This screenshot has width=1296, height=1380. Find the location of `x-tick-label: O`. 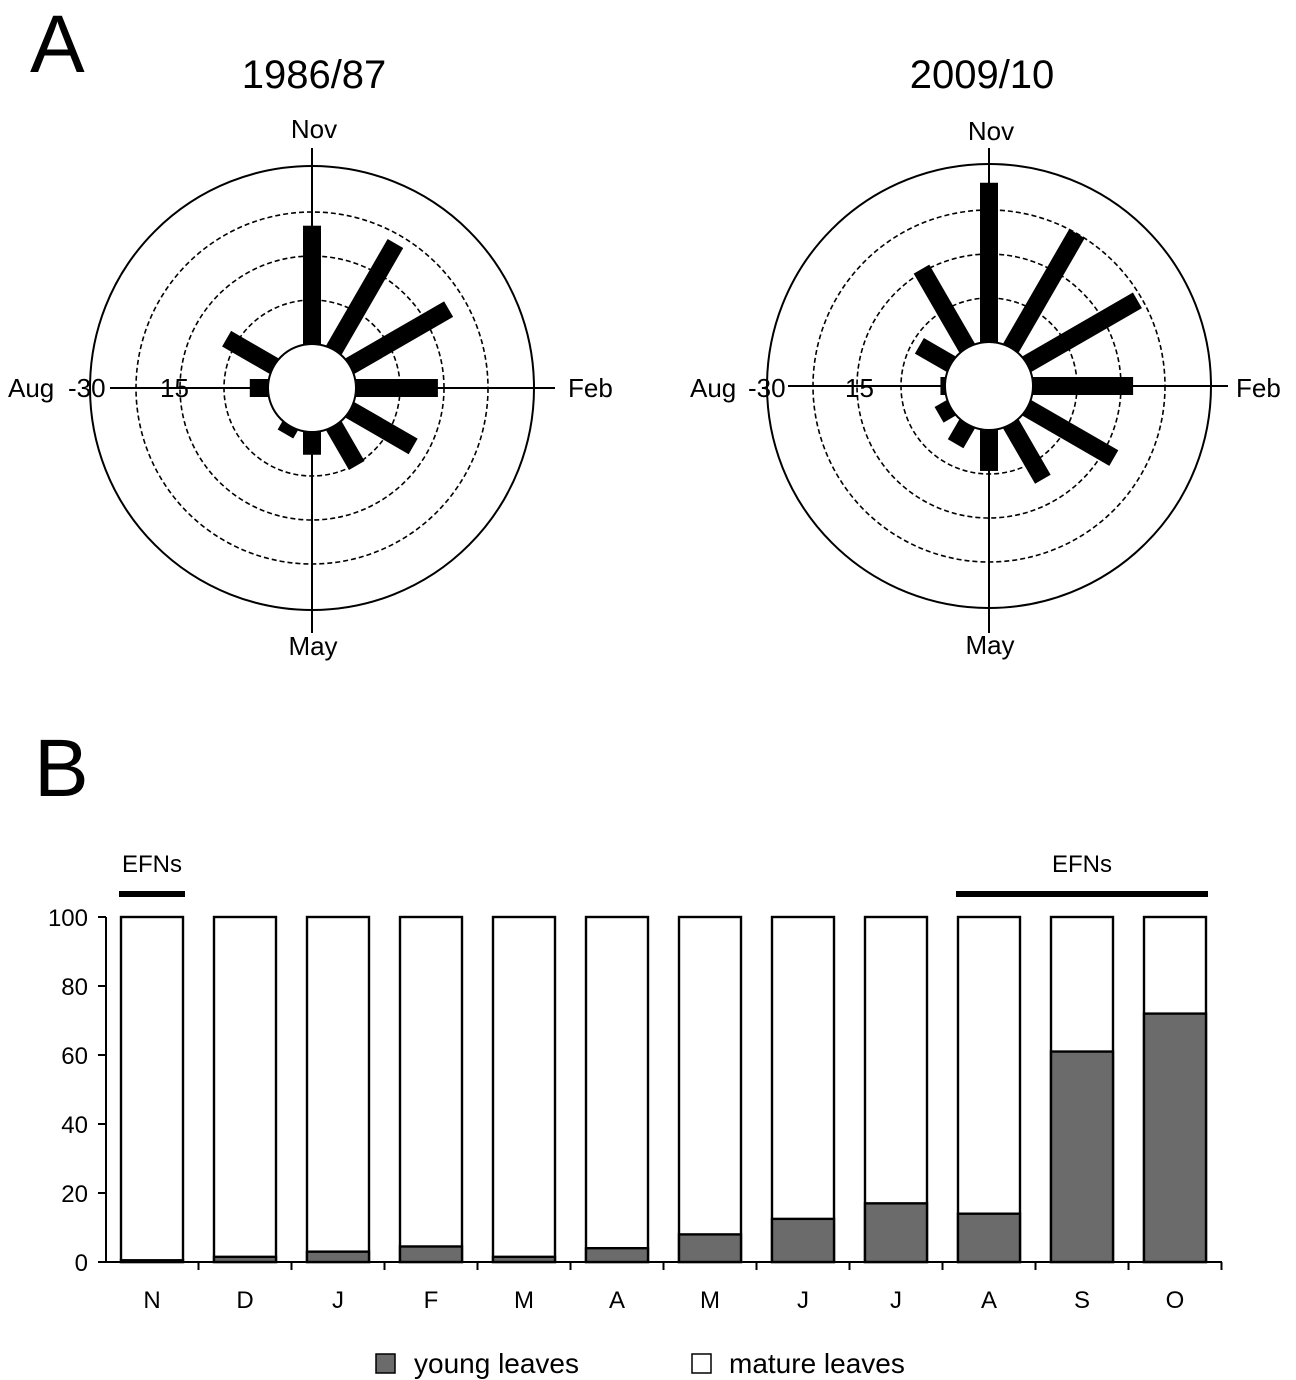

x-tick-label: O is located at coordinates (1175, 1300).